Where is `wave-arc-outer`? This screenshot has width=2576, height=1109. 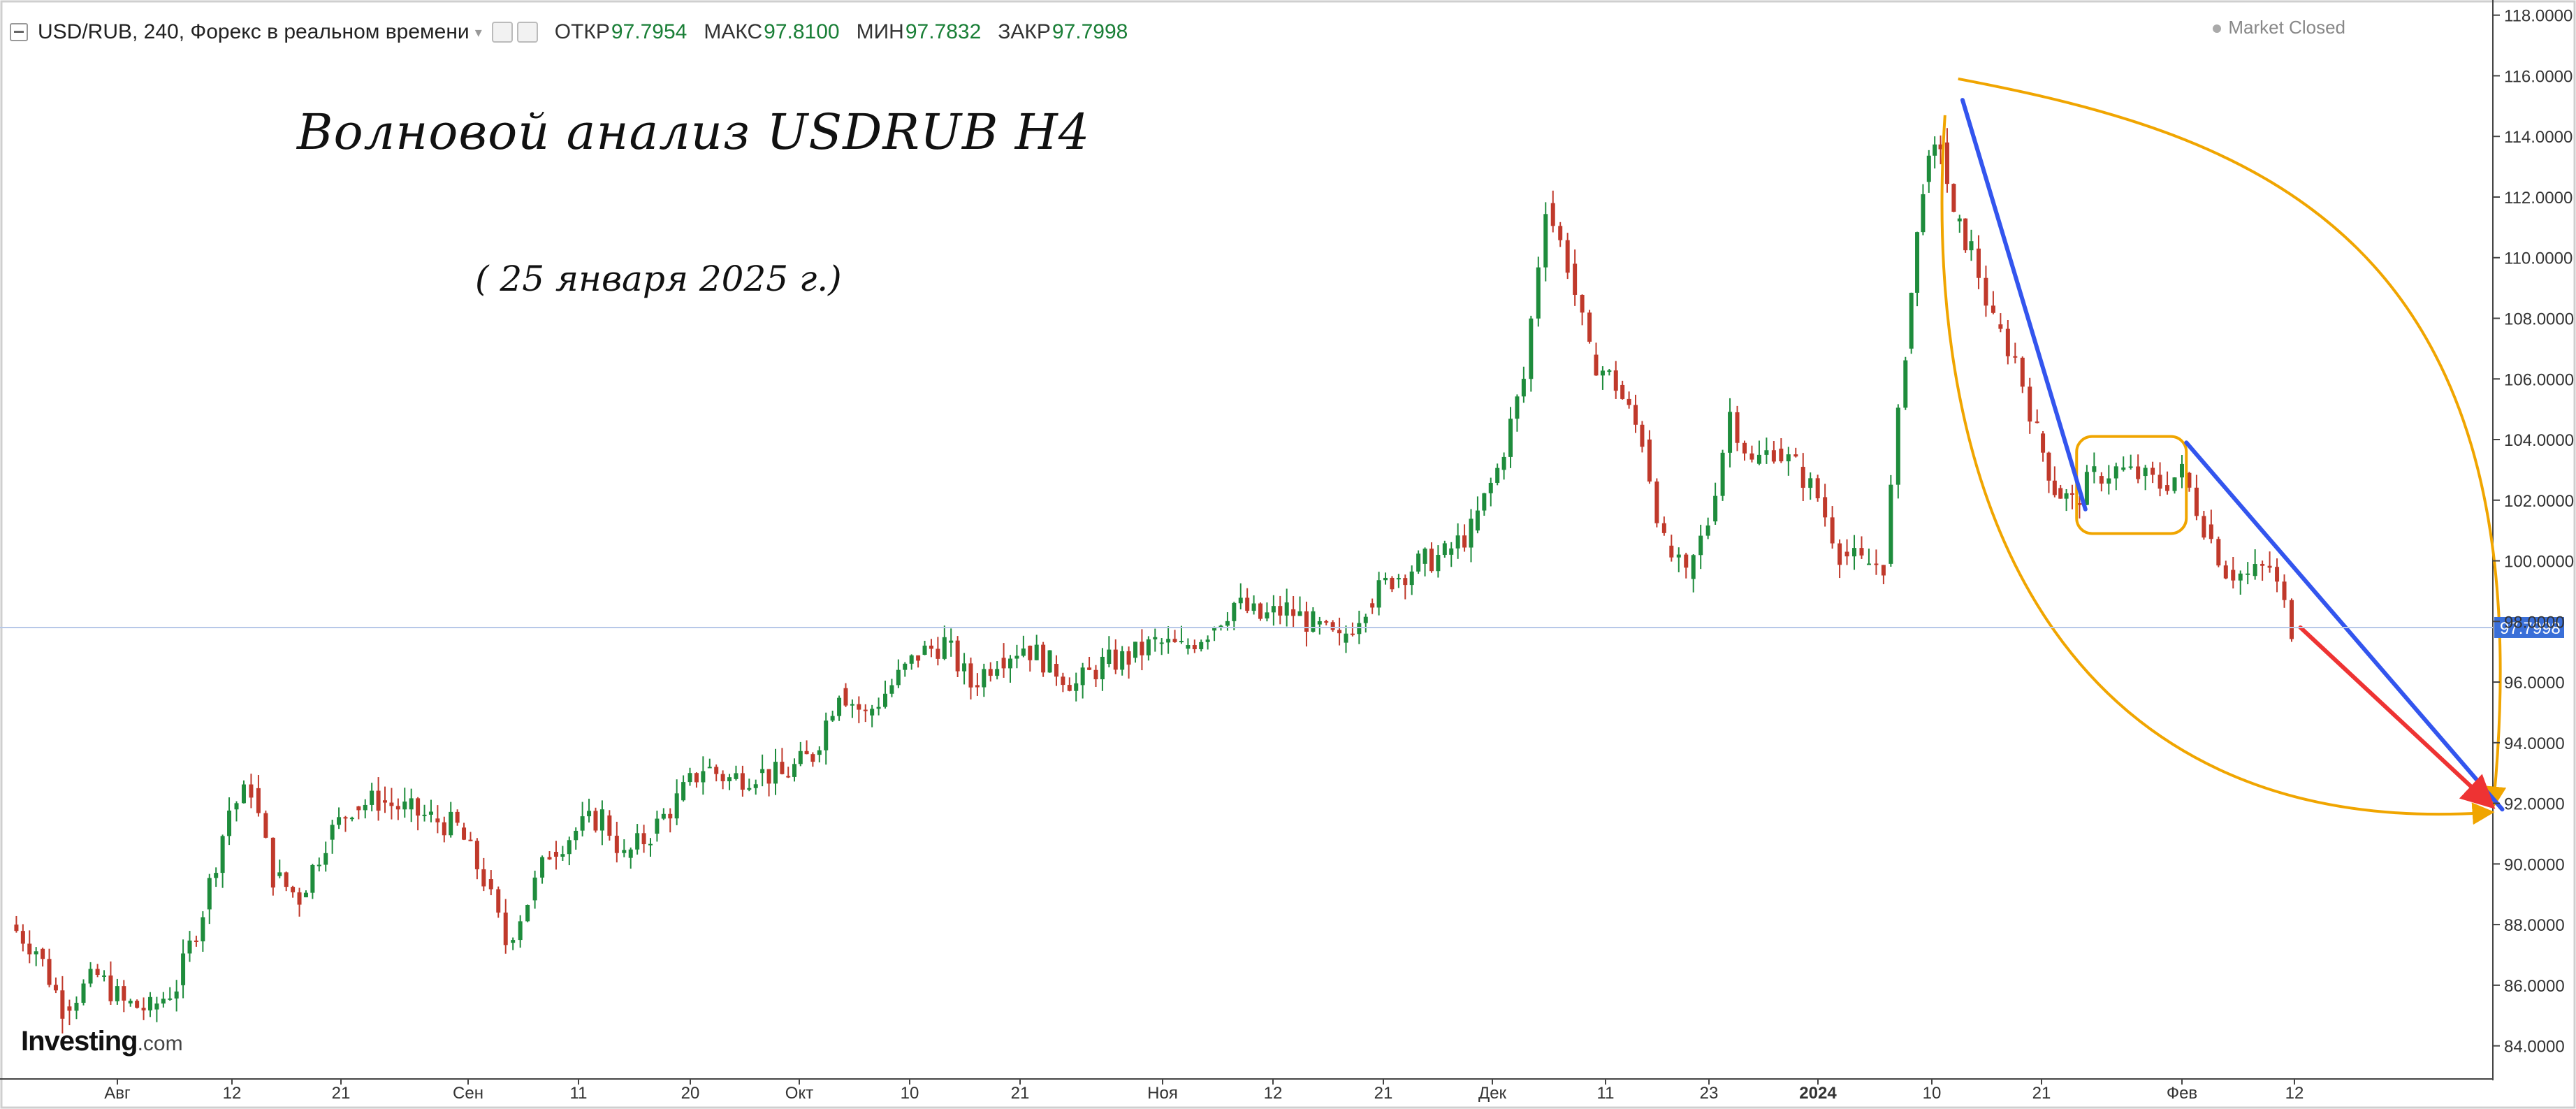
wave-arc-outer is located at coordinates (2232, 443).